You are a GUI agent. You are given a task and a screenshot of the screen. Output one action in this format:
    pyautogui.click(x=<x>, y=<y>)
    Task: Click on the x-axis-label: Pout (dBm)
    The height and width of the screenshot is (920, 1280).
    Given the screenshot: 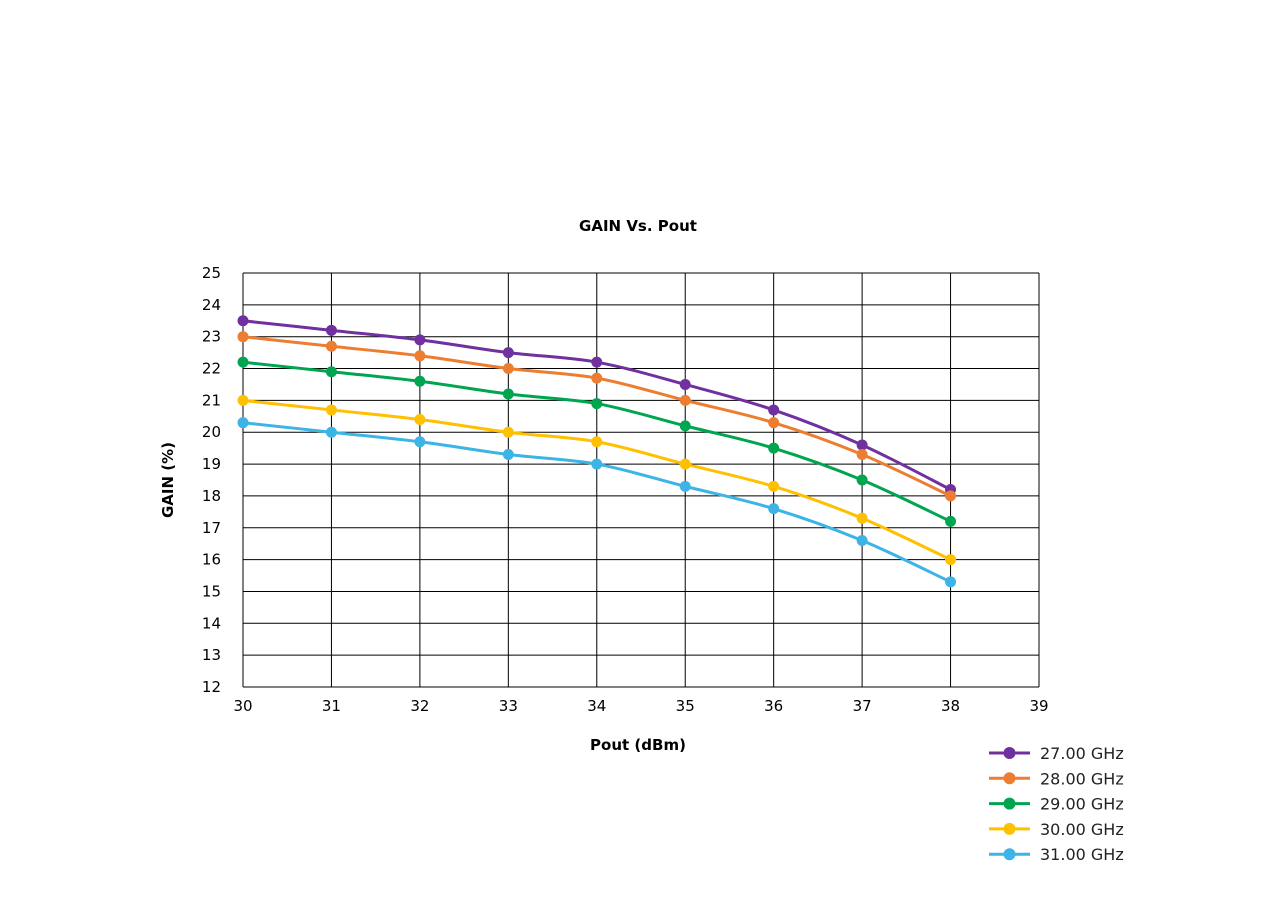 What is the action you would take?
    pyautogui.click(x=638, y=745)
    